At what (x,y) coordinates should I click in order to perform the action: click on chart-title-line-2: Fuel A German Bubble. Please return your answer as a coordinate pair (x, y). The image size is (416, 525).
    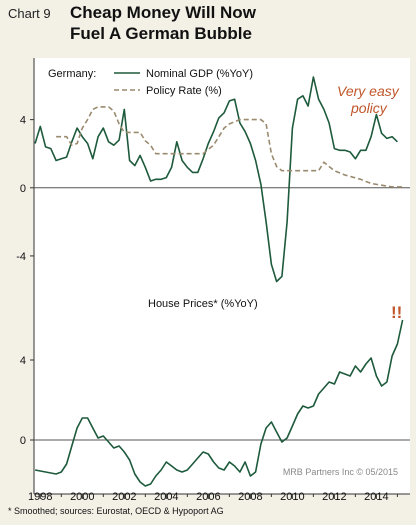
    Looking at the image, I should click on (161, 33).